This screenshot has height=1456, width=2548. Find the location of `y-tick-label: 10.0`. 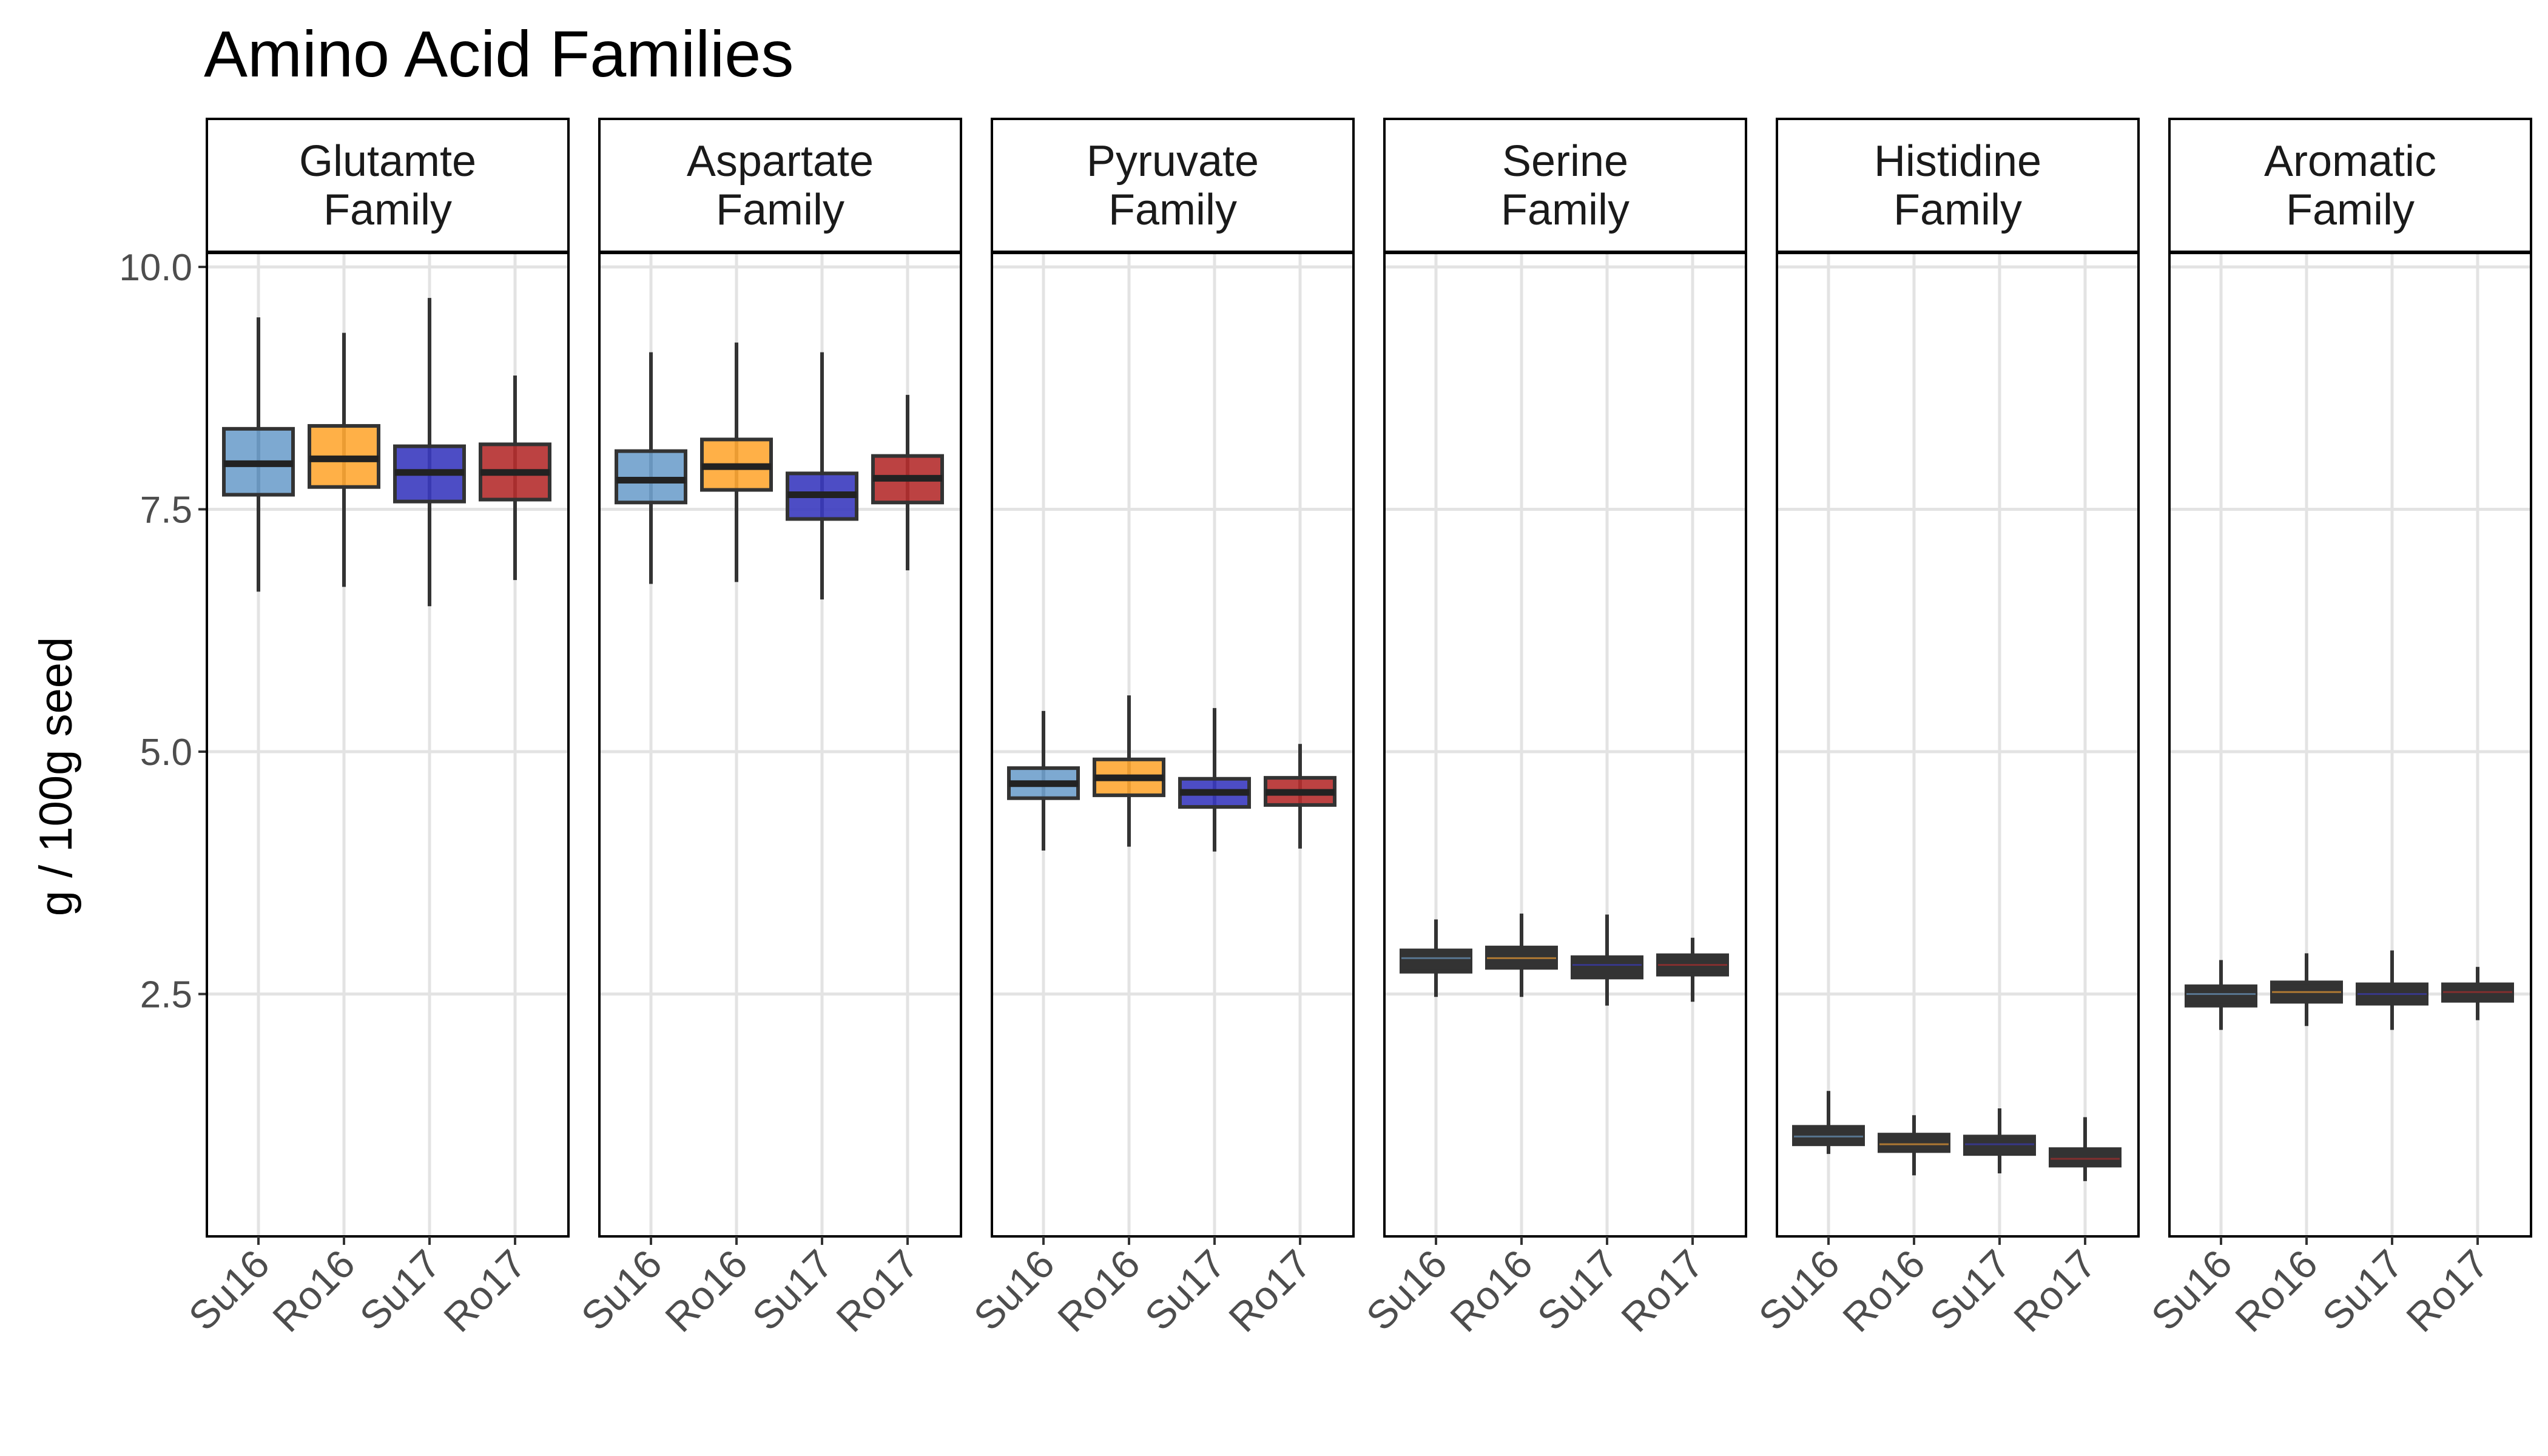

y-tick-label: 10.0 is located at coordinates (155, 268).